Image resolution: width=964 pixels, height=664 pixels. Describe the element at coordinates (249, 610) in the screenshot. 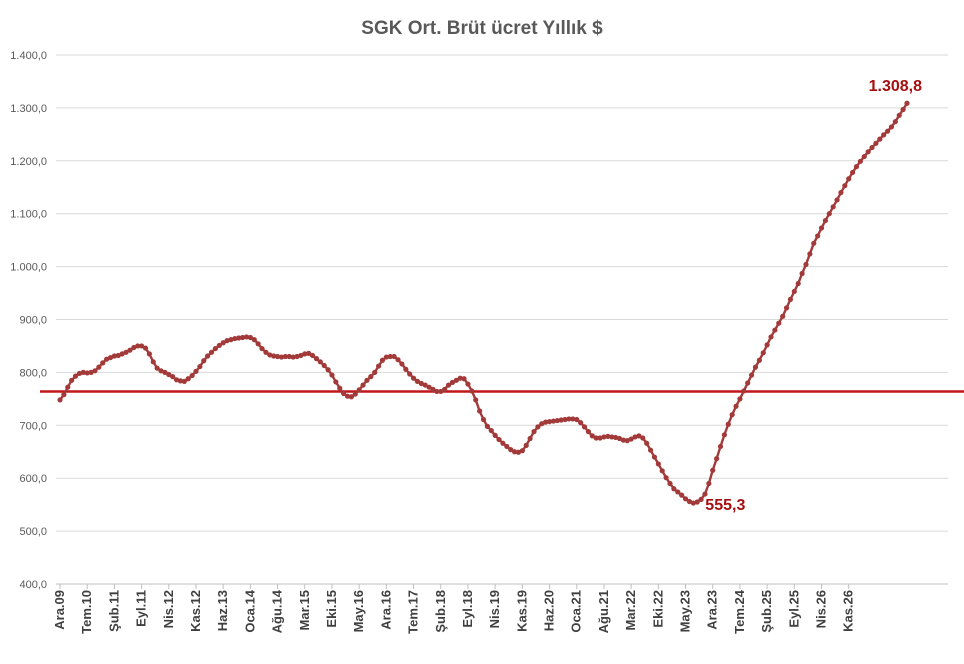

I see `x-tick-label: Oca.14` at that location.